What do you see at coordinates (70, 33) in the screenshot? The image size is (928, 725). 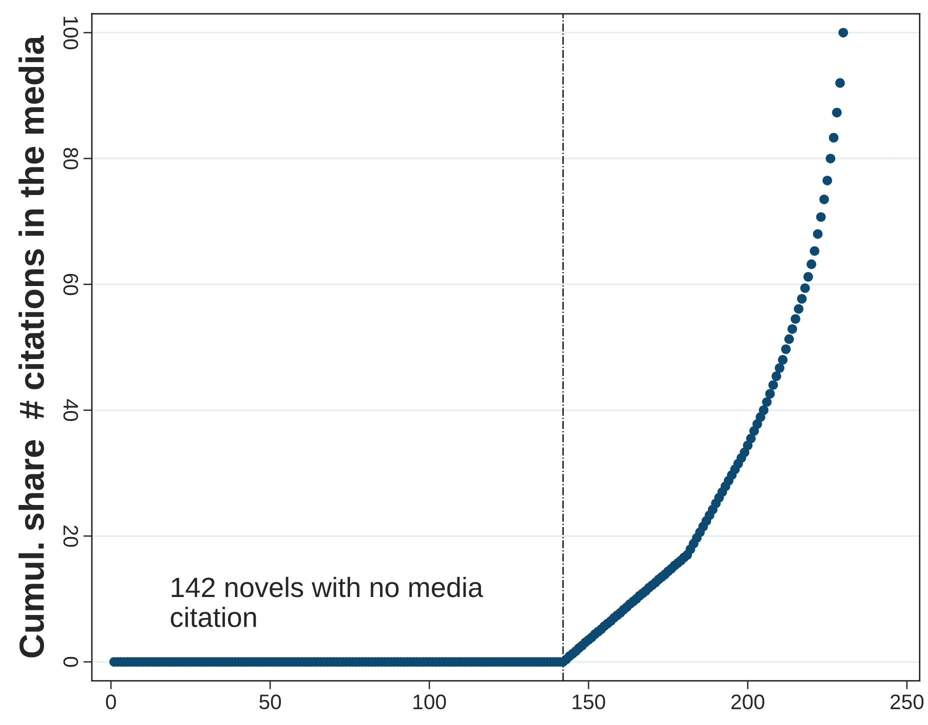 I see `y-tick-label: 100` at bounding box center [70, 33].